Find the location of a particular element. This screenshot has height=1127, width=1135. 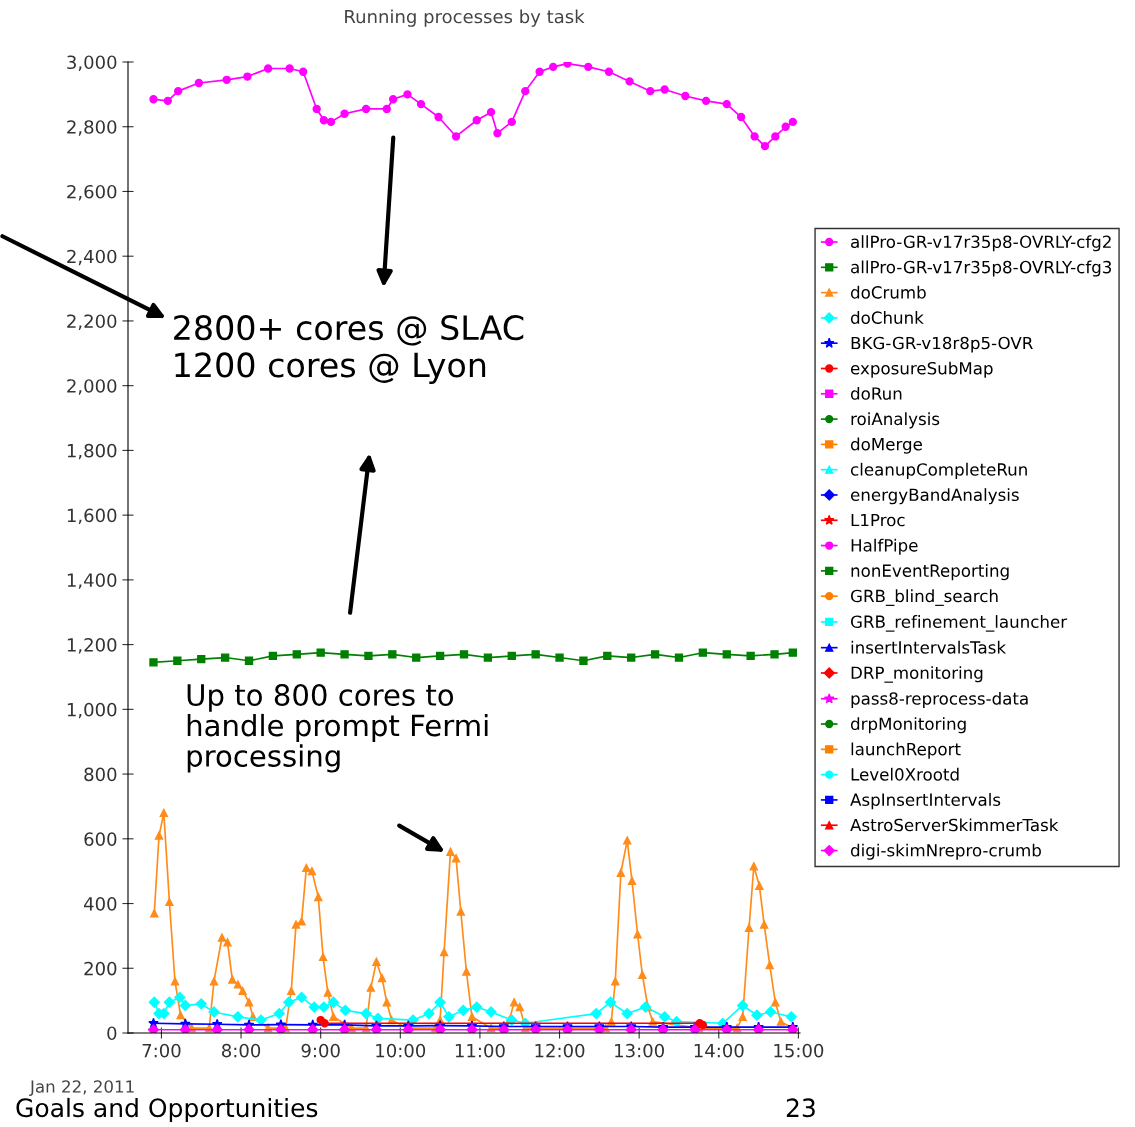

legend-label: insertIntervalsTask is located at coordinates (929, 647).